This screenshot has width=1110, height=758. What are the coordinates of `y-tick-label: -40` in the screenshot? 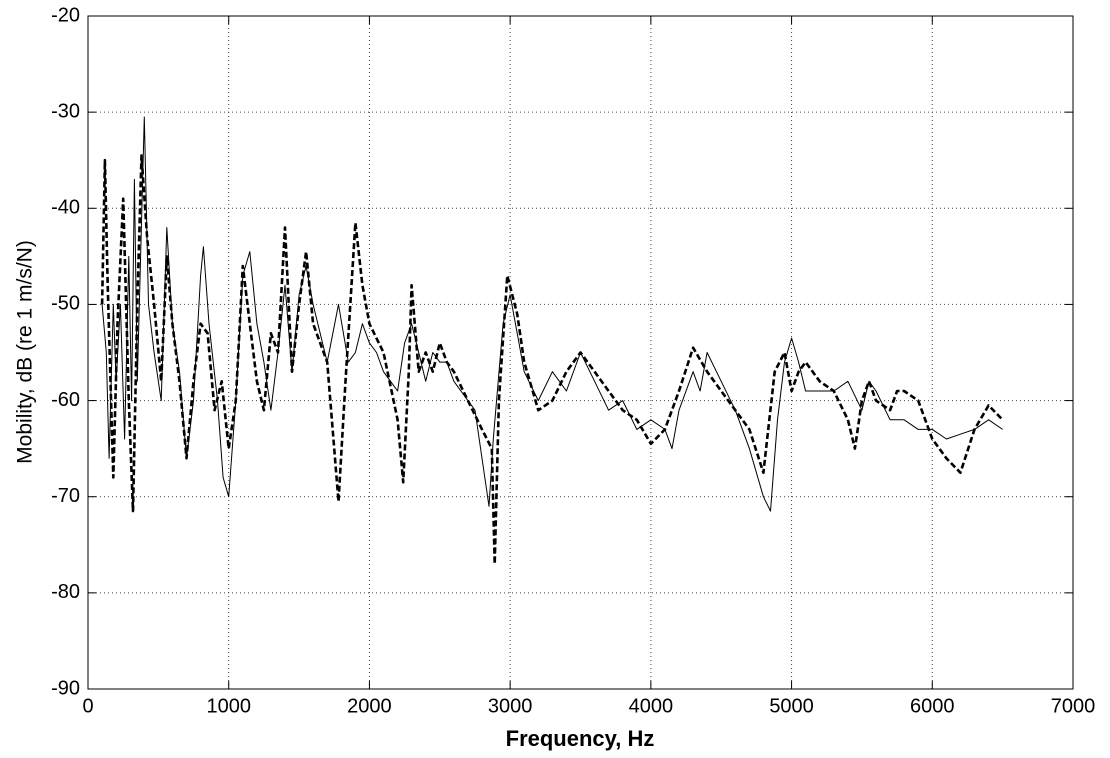 It's located at (65, 208).